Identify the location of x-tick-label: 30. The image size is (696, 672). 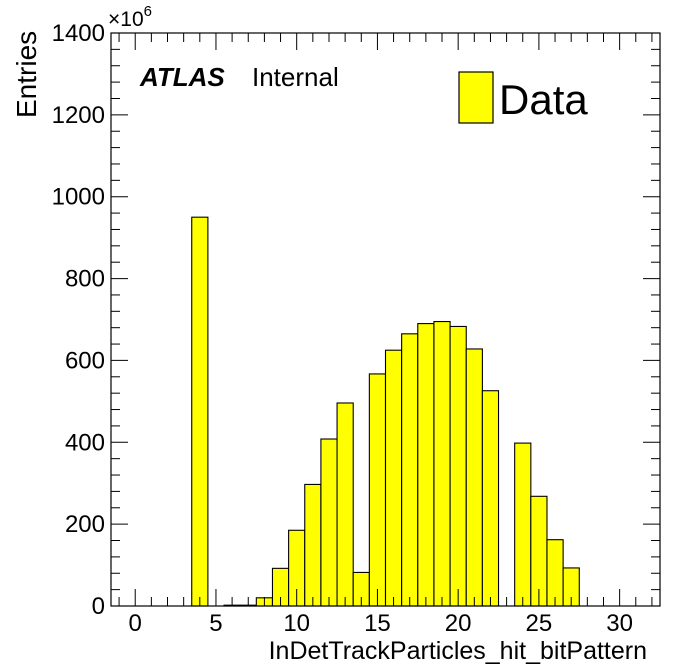
(619, 623).